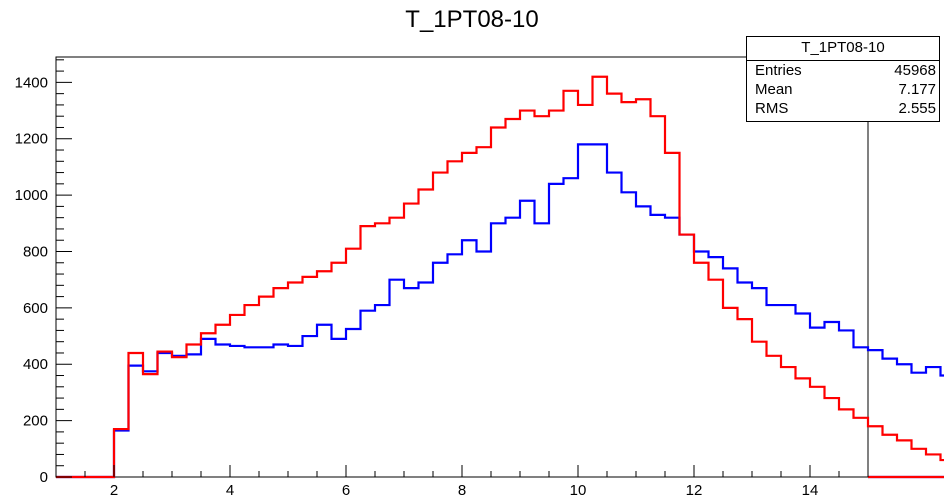 The image size is (944, 497). Describe the element at coordinates (578, 489) in the screenshot. I see `x-tick-label: 10` at that location.